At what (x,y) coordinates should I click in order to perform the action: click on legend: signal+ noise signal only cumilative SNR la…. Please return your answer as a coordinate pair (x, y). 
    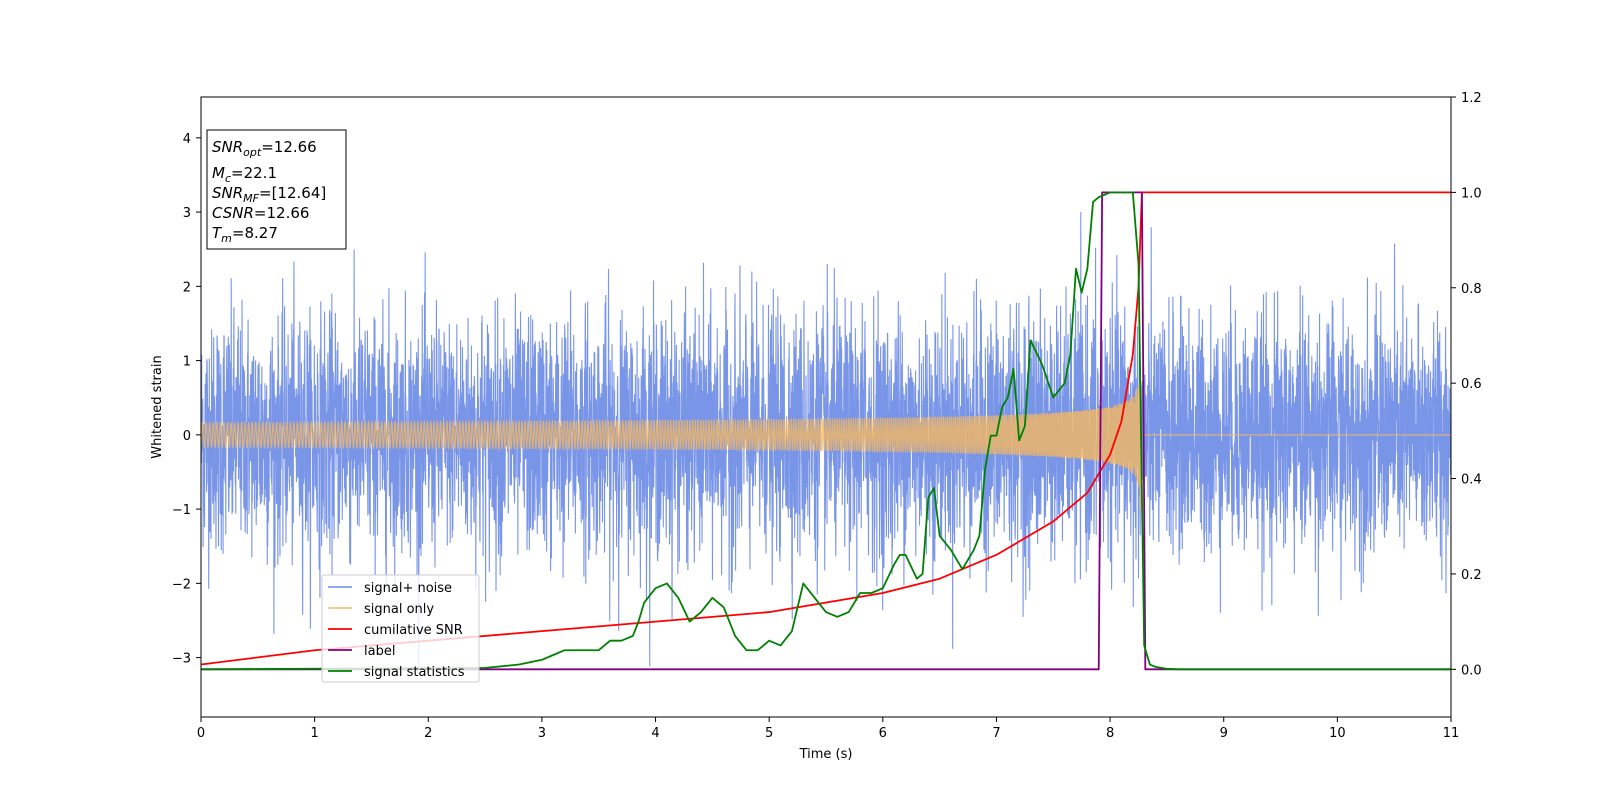
    Looking at the image, I should click on (400, 628).